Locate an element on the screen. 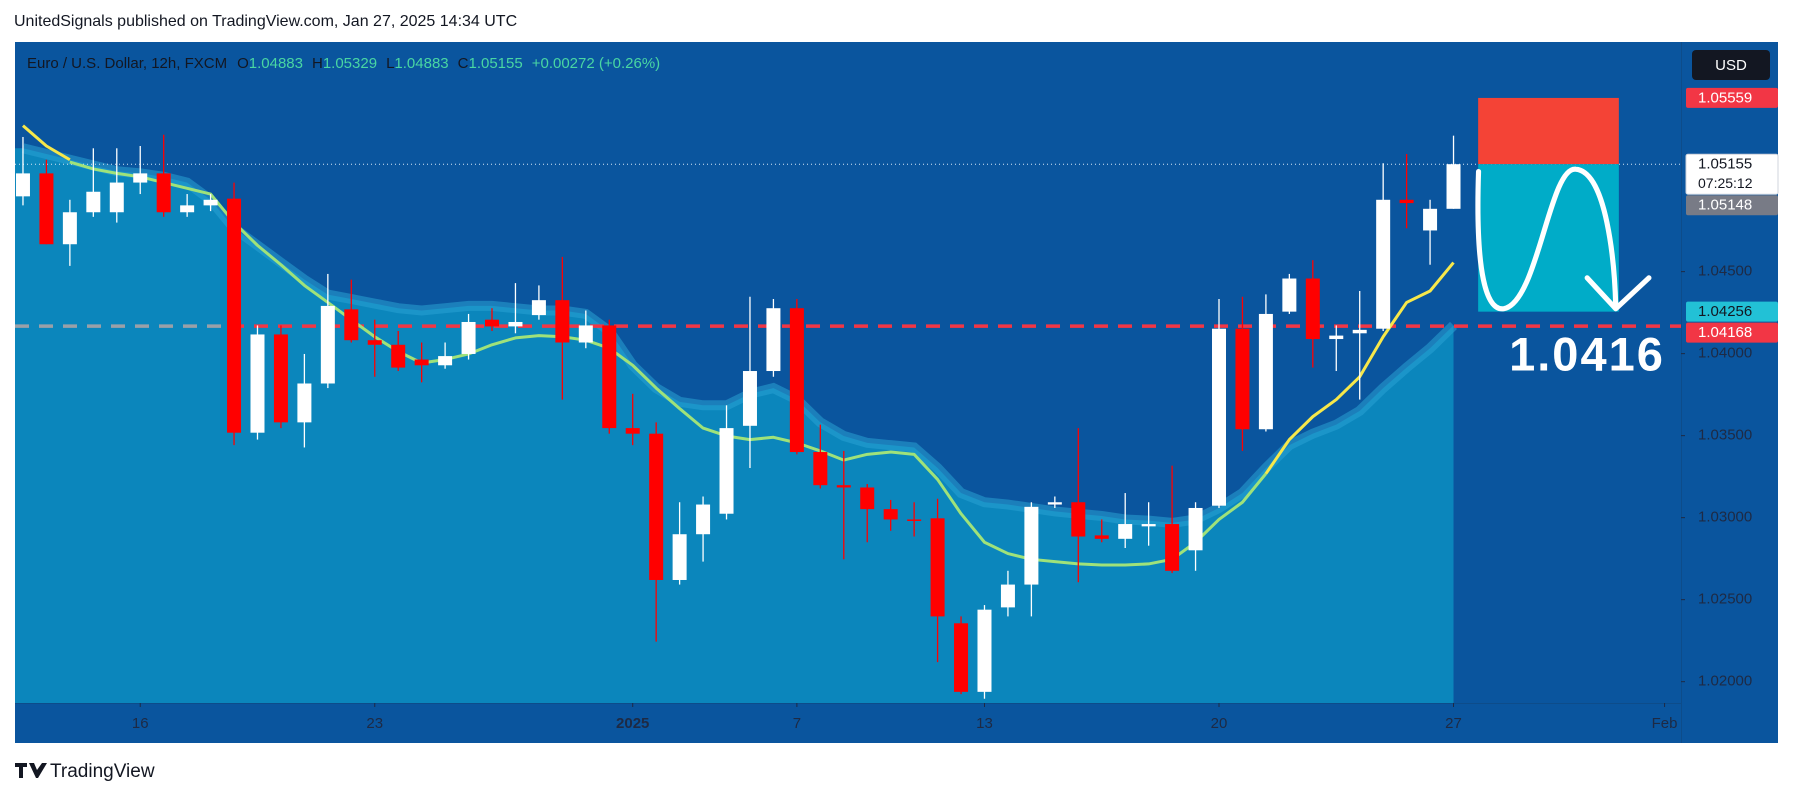 This screenshot has width=1793, height=798. y-tick-label: 1.04000 is located at coordinates (1725, 353).